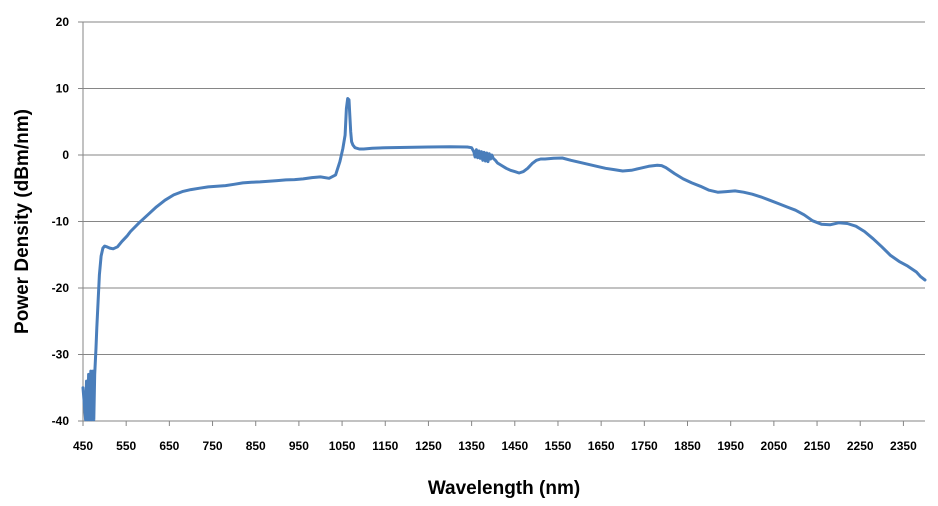 The image size is (938, 506). What do you see at coordinates (61, 222) in the screenshot?
I see `y-tick-label: -10` at bounding box center [61, 222].